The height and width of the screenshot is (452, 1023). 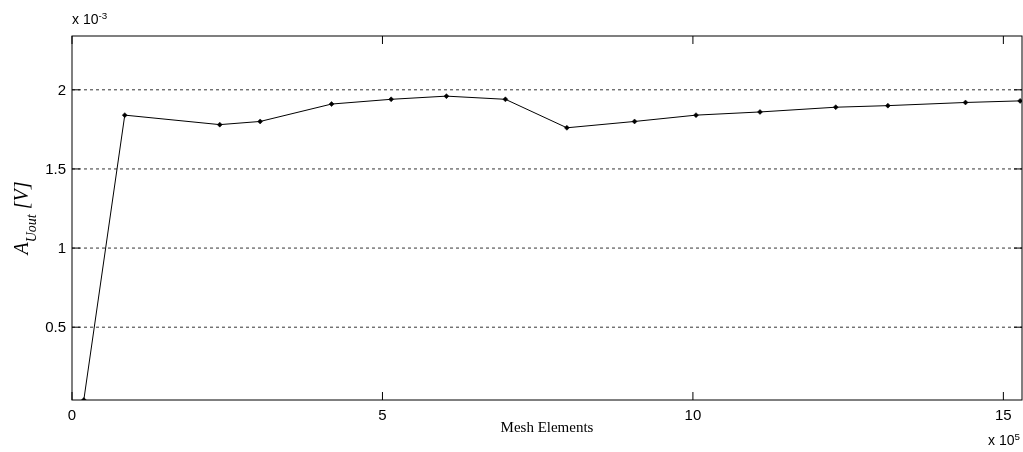 What do you see at coordinates (61, 248) in the screenshot?
I see `y-tick-label: 1` at bounding box center [61, 248].